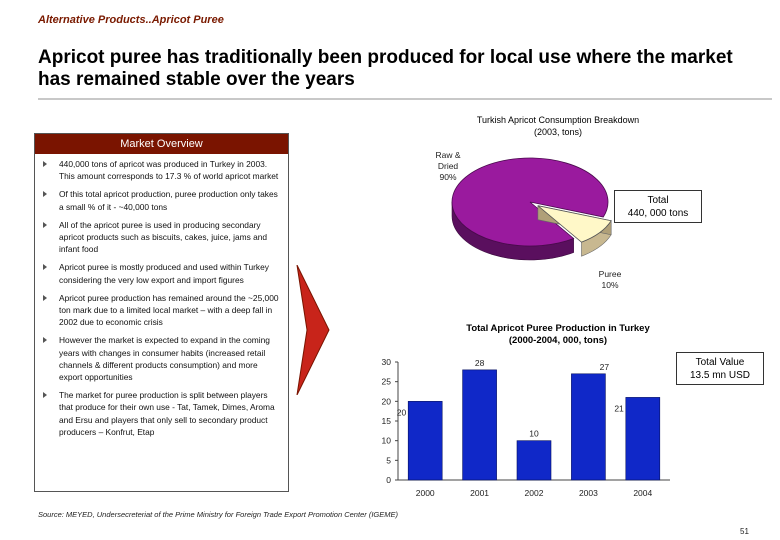 The height and width of the screenshot is (540, 780). What do you see at coordinates (480, 363) in the screenshot?
I see `bar-value-label: 28` at bounding box center [480, 363].